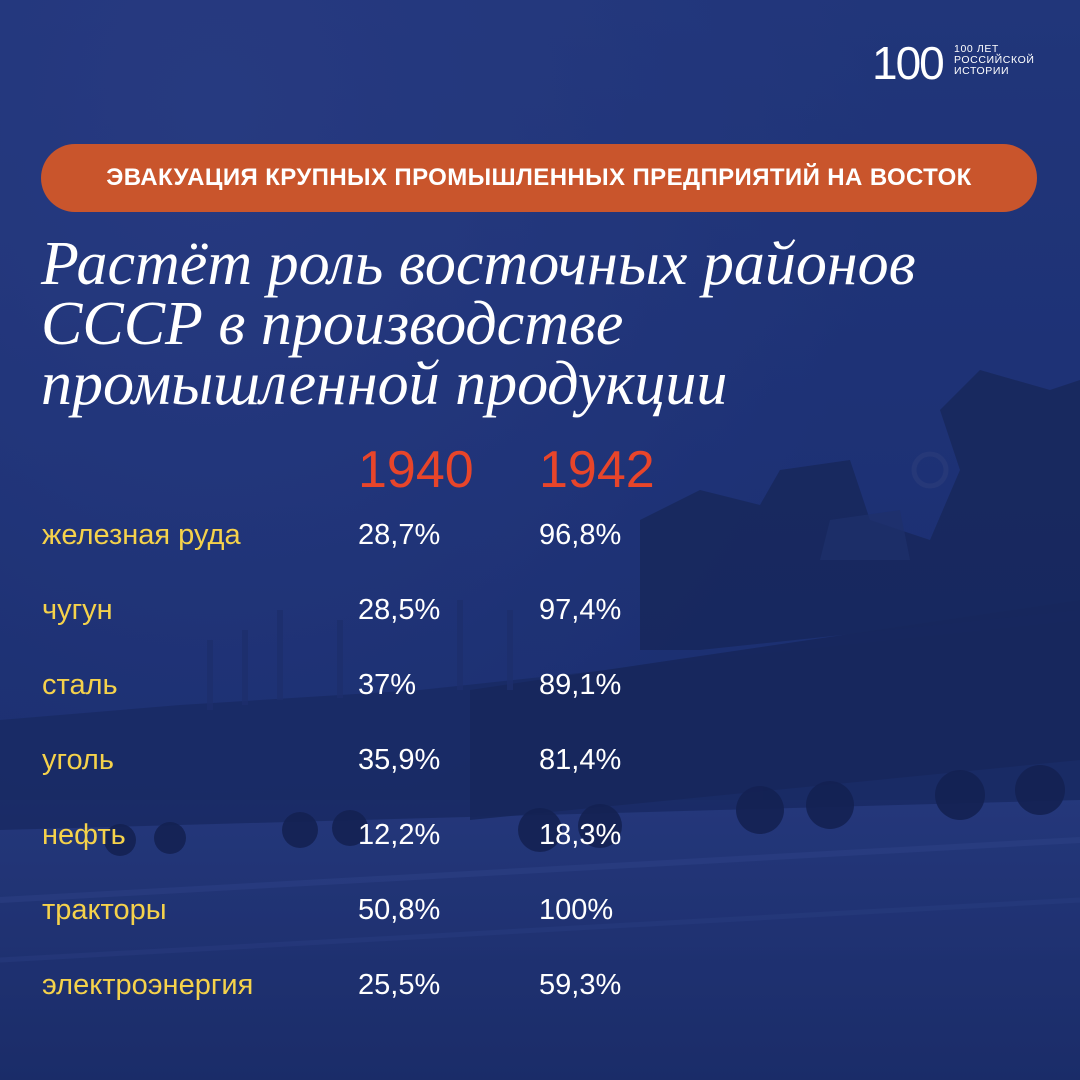 The width and height of the screenshot is (1080, 1080). Describe the element at coordinates (387, 685) in the screenshot. I see `value-1940: 37%` at that location.